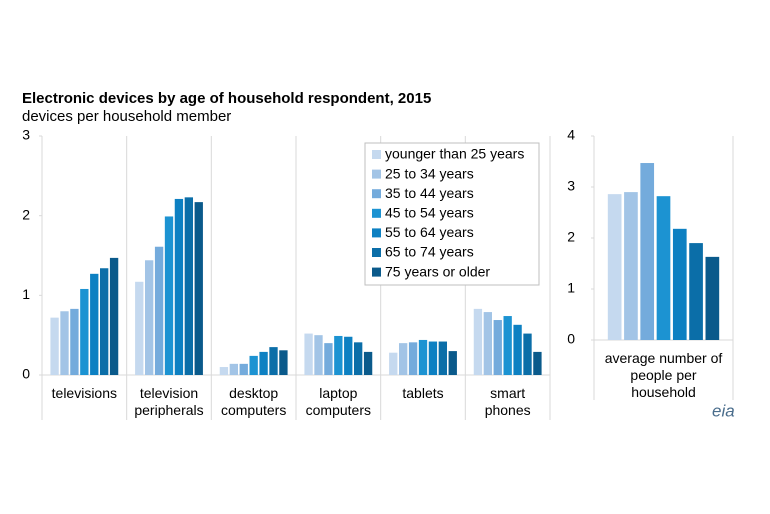 The height and width of the screenshot is (514, 770). What do you see at coordinates (169, 401) in the screenshot?
I see `x-tick-label: television peripherals` at bounding box center [169, 401].